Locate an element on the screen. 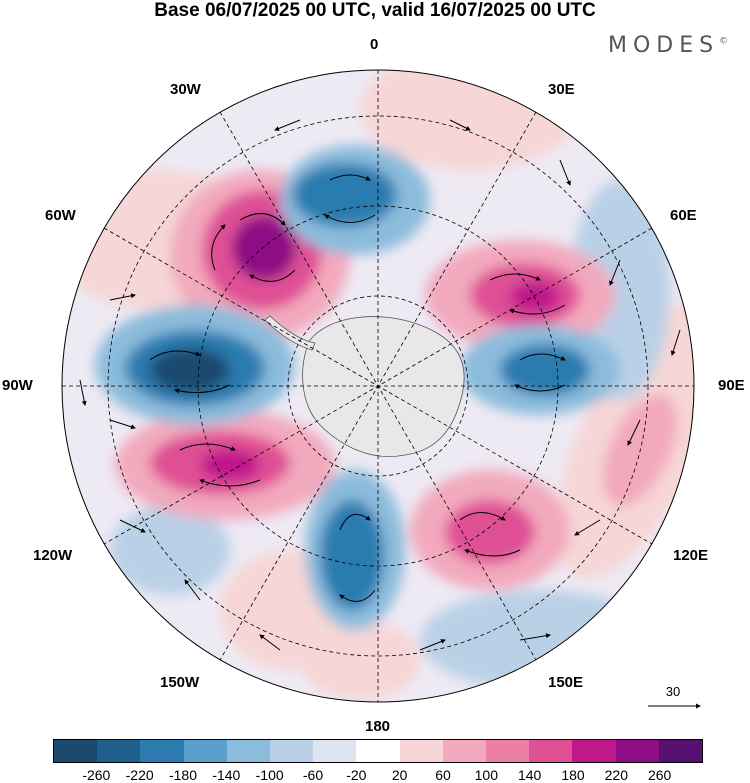  colorbar-tick-label: -140 is located at coordinates (226, 775).